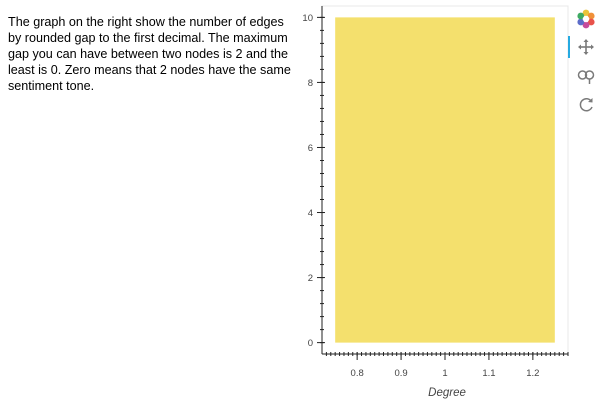 This screenshot has width=615, height=414. Describe the element at coordinates (444, 373) in the screenshot. I see `x-tick-label: 1` at that location.